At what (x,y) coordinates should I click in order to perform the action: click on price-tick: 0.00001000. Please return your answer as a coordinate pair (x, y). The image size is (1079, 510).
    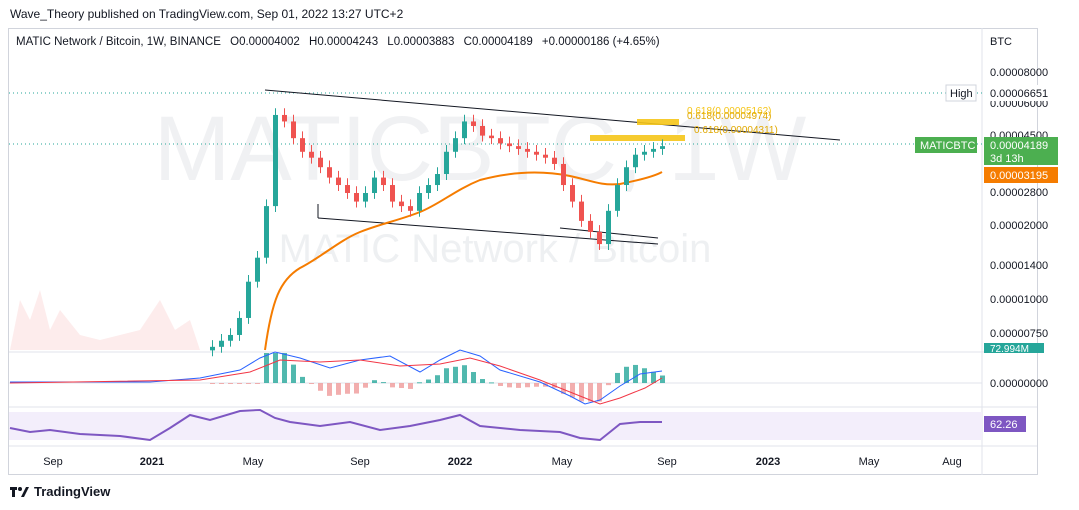
    Looking at the image, I should click on (1019, 300).